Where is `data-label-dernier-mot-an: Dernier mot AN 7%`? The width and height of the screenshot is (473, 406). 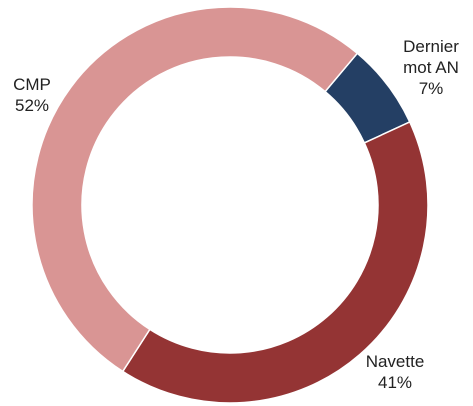
data-label-dernier-mot-an: Dernier mot AN 7% is located at coordinates (431, 67).